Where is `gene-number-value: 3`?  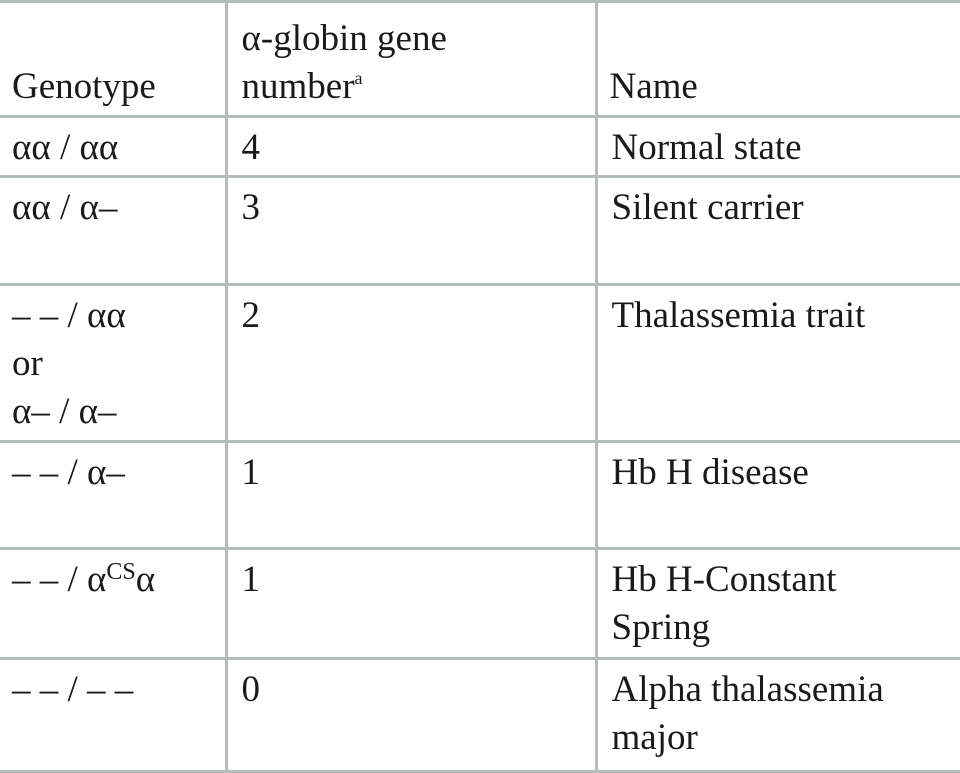
gene-number-value: 3 is located at coordinates (251, 207).